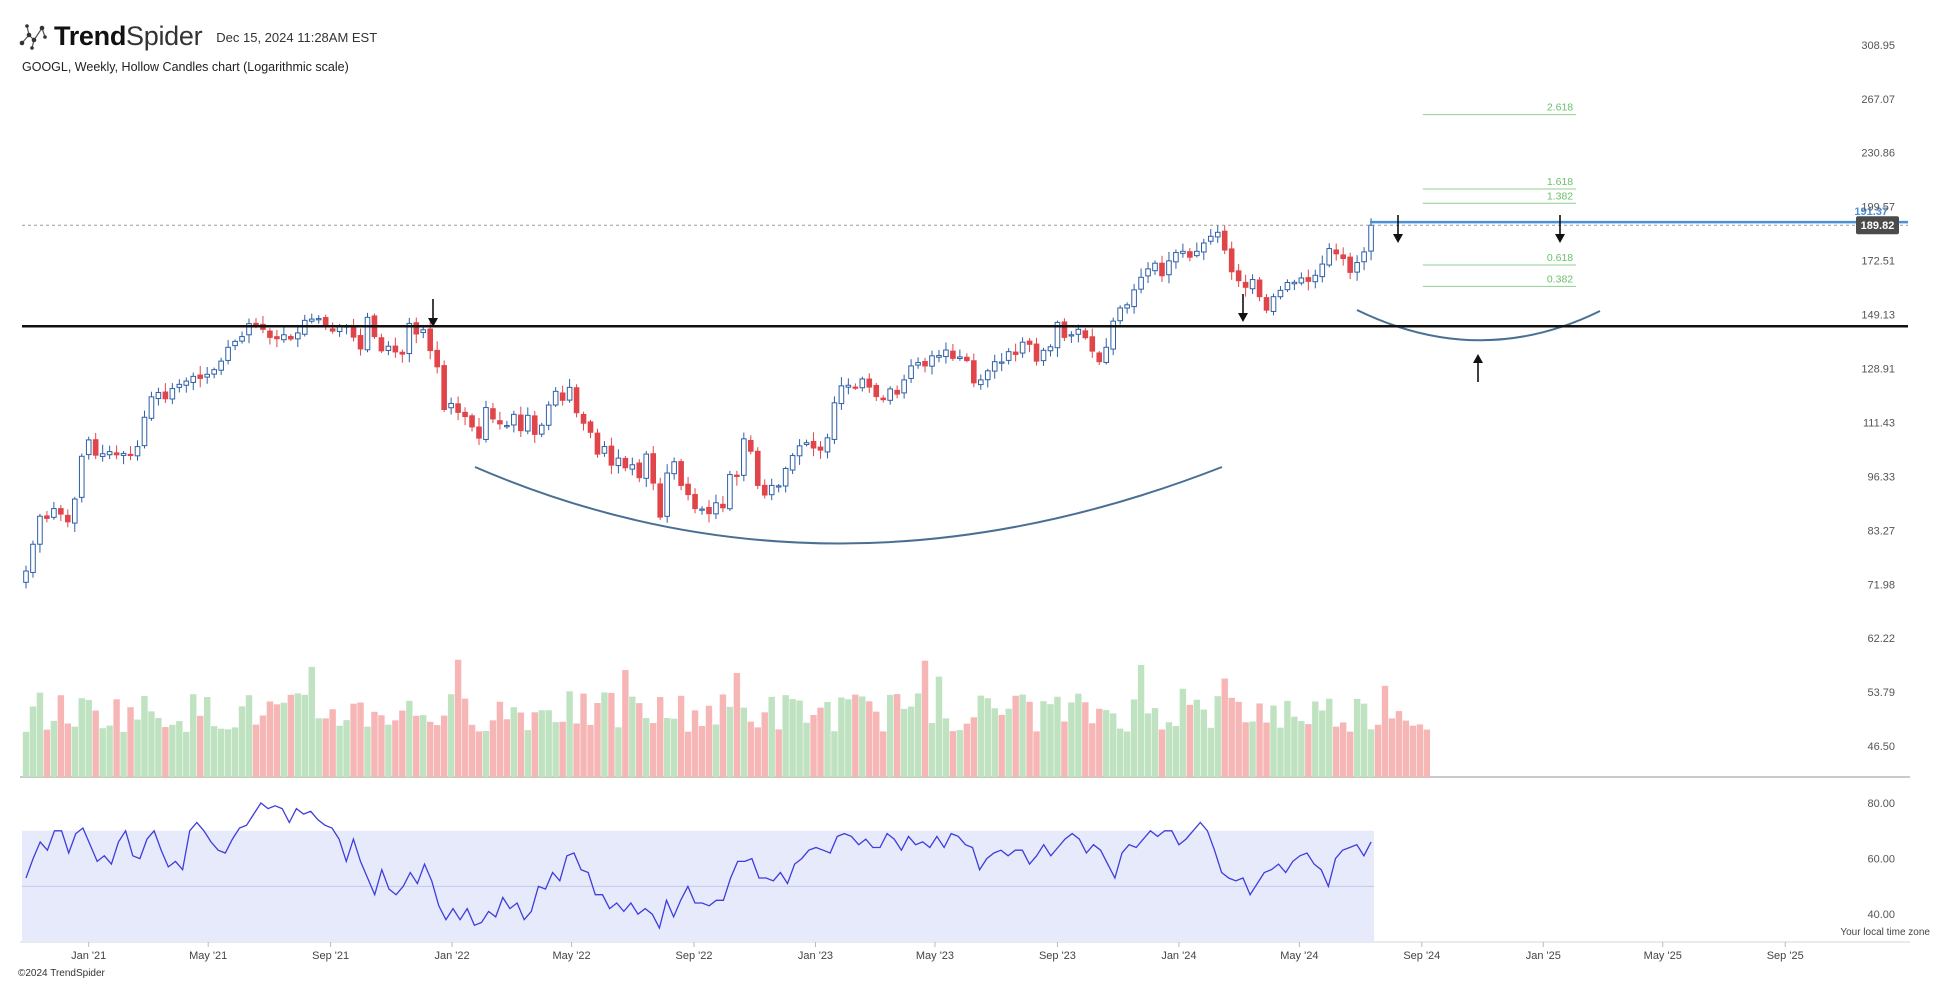 The width and height of the screenshot is (1950, 983). Describe the element at coordinates (1499, 194) in the screenshot. I see `fibonacci-extension: 2.618 1.618 1.382 0.618 0.382` at that location.